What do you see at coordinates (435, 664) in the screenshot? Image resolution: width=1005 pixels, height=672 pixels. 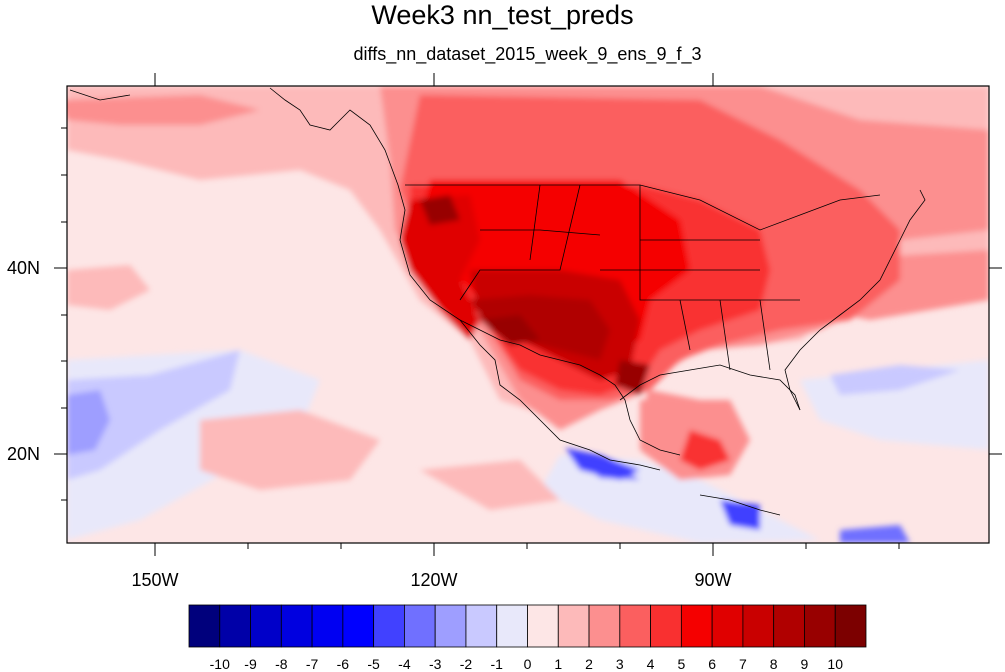 I see `colorbar-tick-label: -3` at bounding box center [435, 664].